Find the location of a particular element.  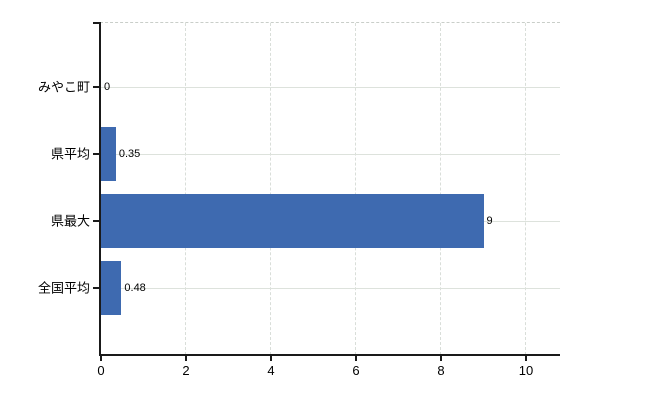

value-label: 0.48 is located at coordinates (135, 288).